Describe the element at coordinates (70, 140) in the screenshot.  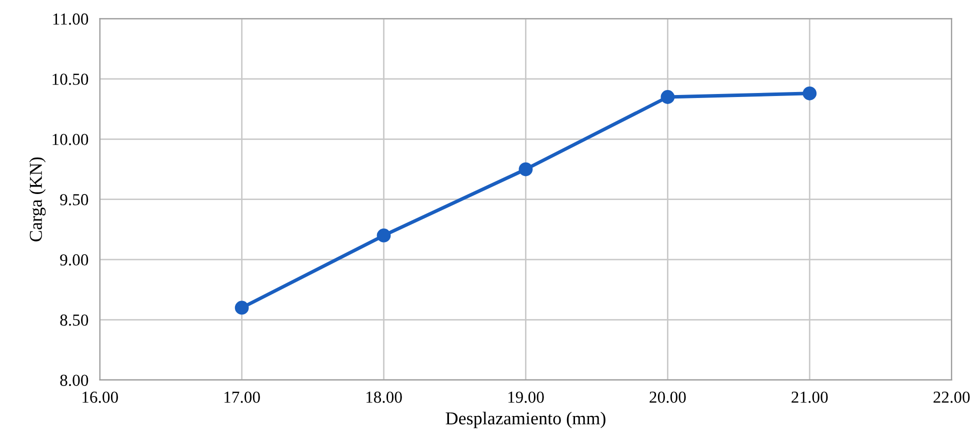
I see `y-tick-label: 10.00` at that location.